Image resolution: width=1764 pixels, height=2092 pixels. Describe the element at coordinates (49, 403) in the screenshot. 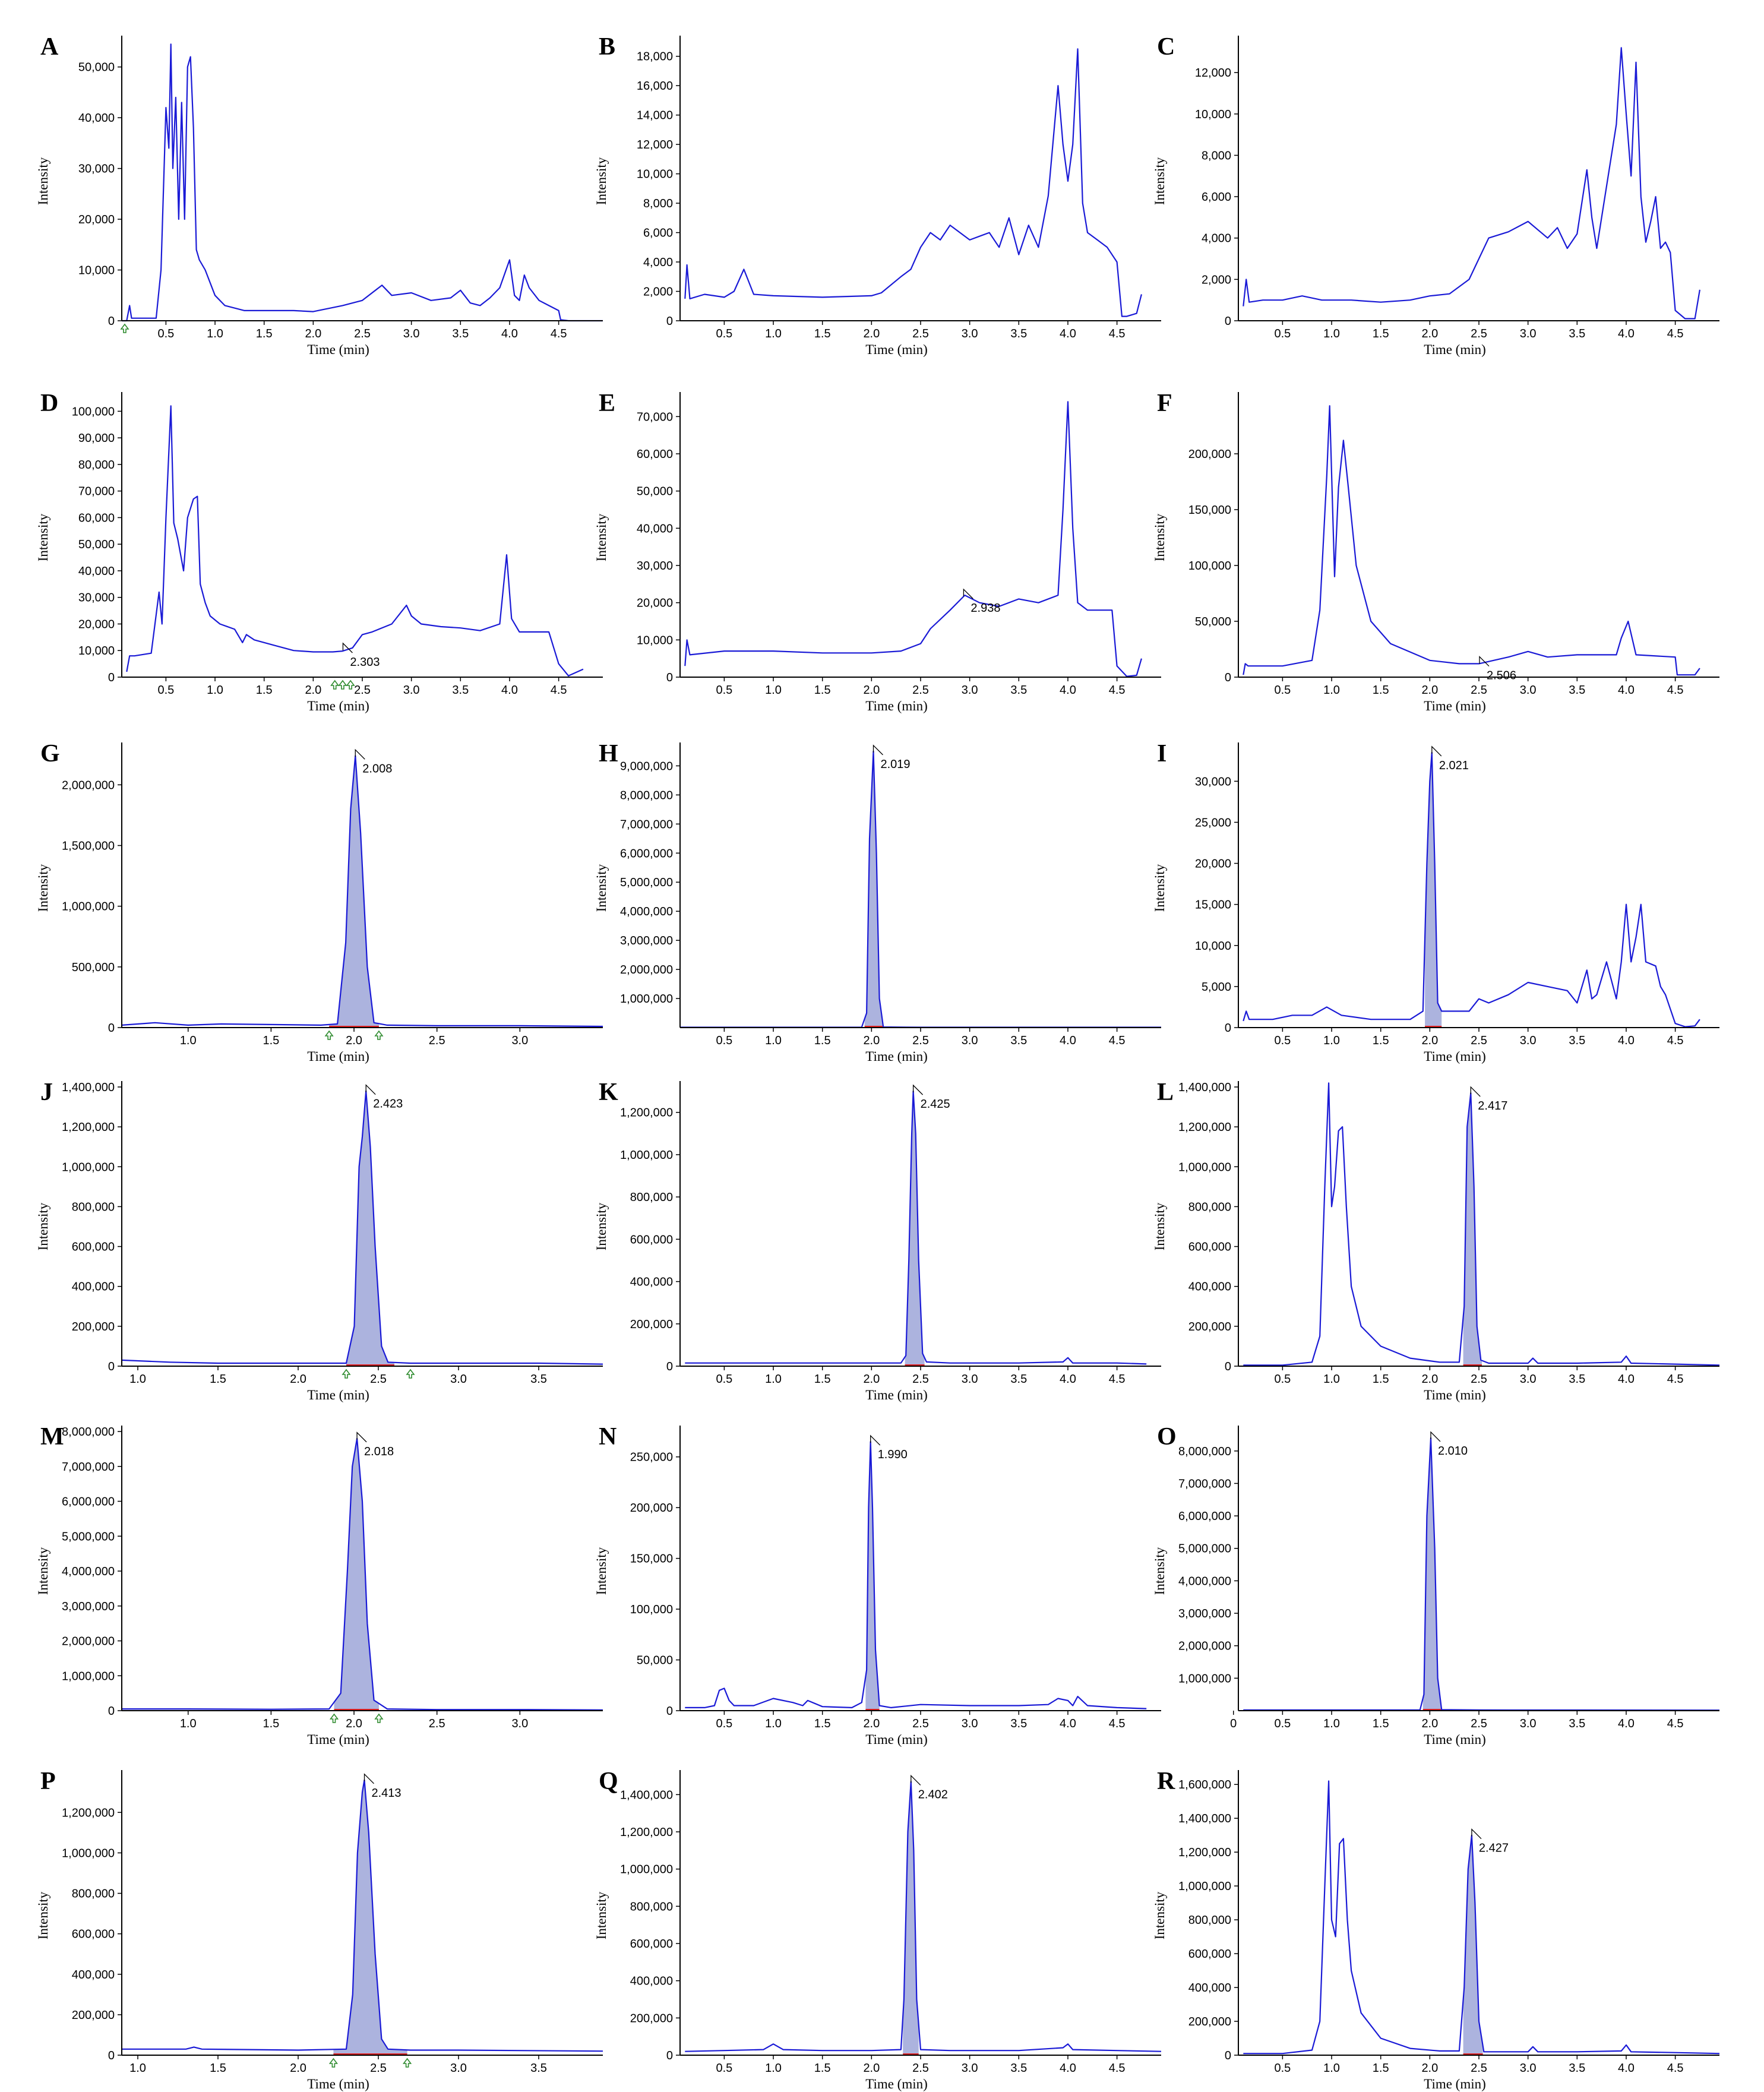

I see `panel-d-letter: D` at that location.